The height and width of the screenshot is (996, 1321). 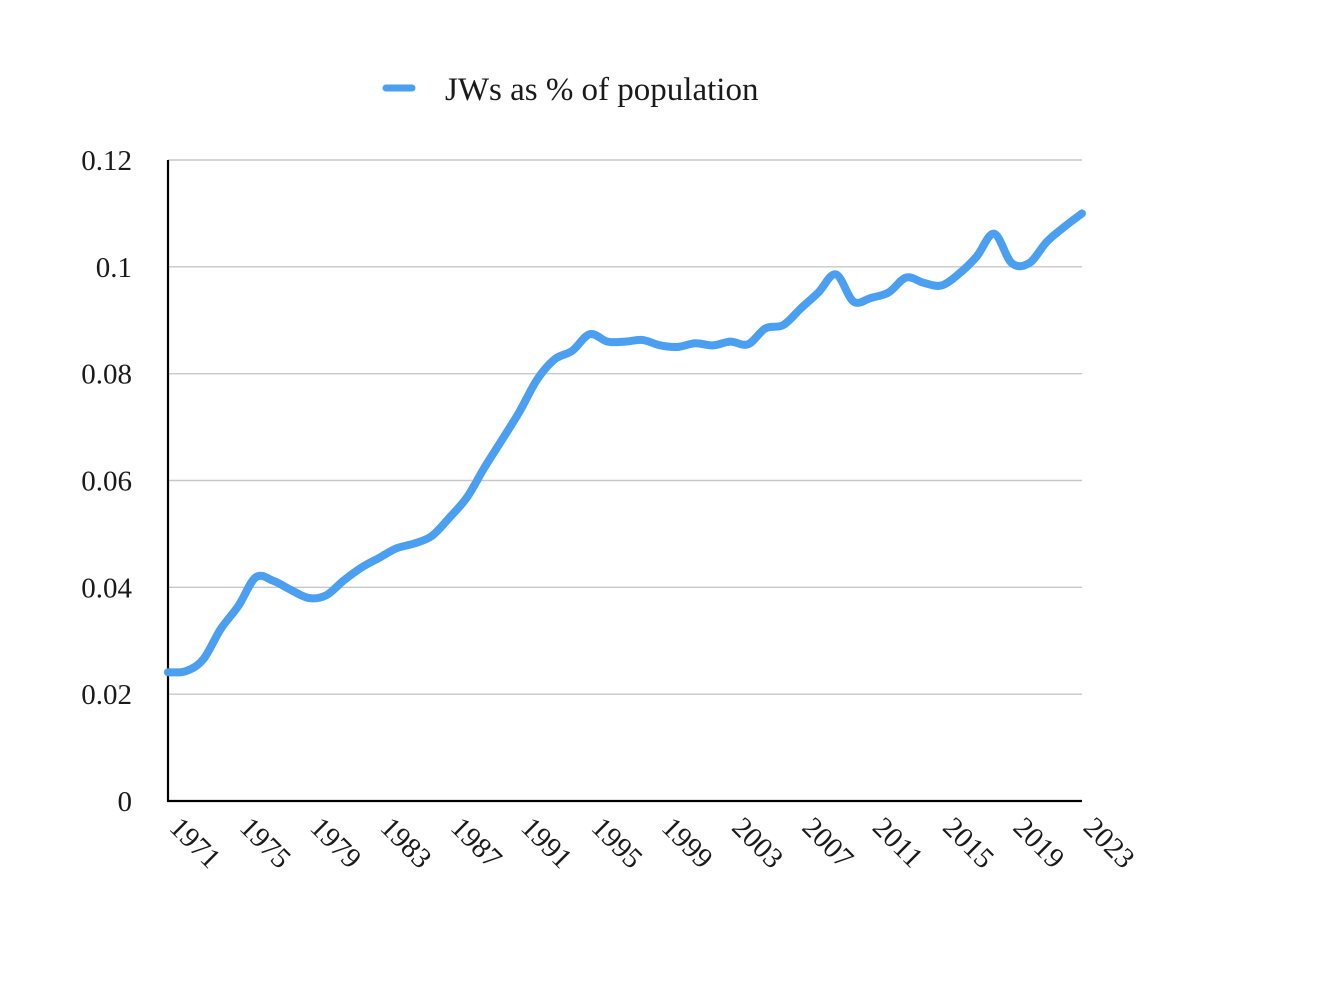 What do you see at coordinates (601, 90) in the screenshot?
I see `legend-label: JWs as % of population` at bounding box center [601, 90].